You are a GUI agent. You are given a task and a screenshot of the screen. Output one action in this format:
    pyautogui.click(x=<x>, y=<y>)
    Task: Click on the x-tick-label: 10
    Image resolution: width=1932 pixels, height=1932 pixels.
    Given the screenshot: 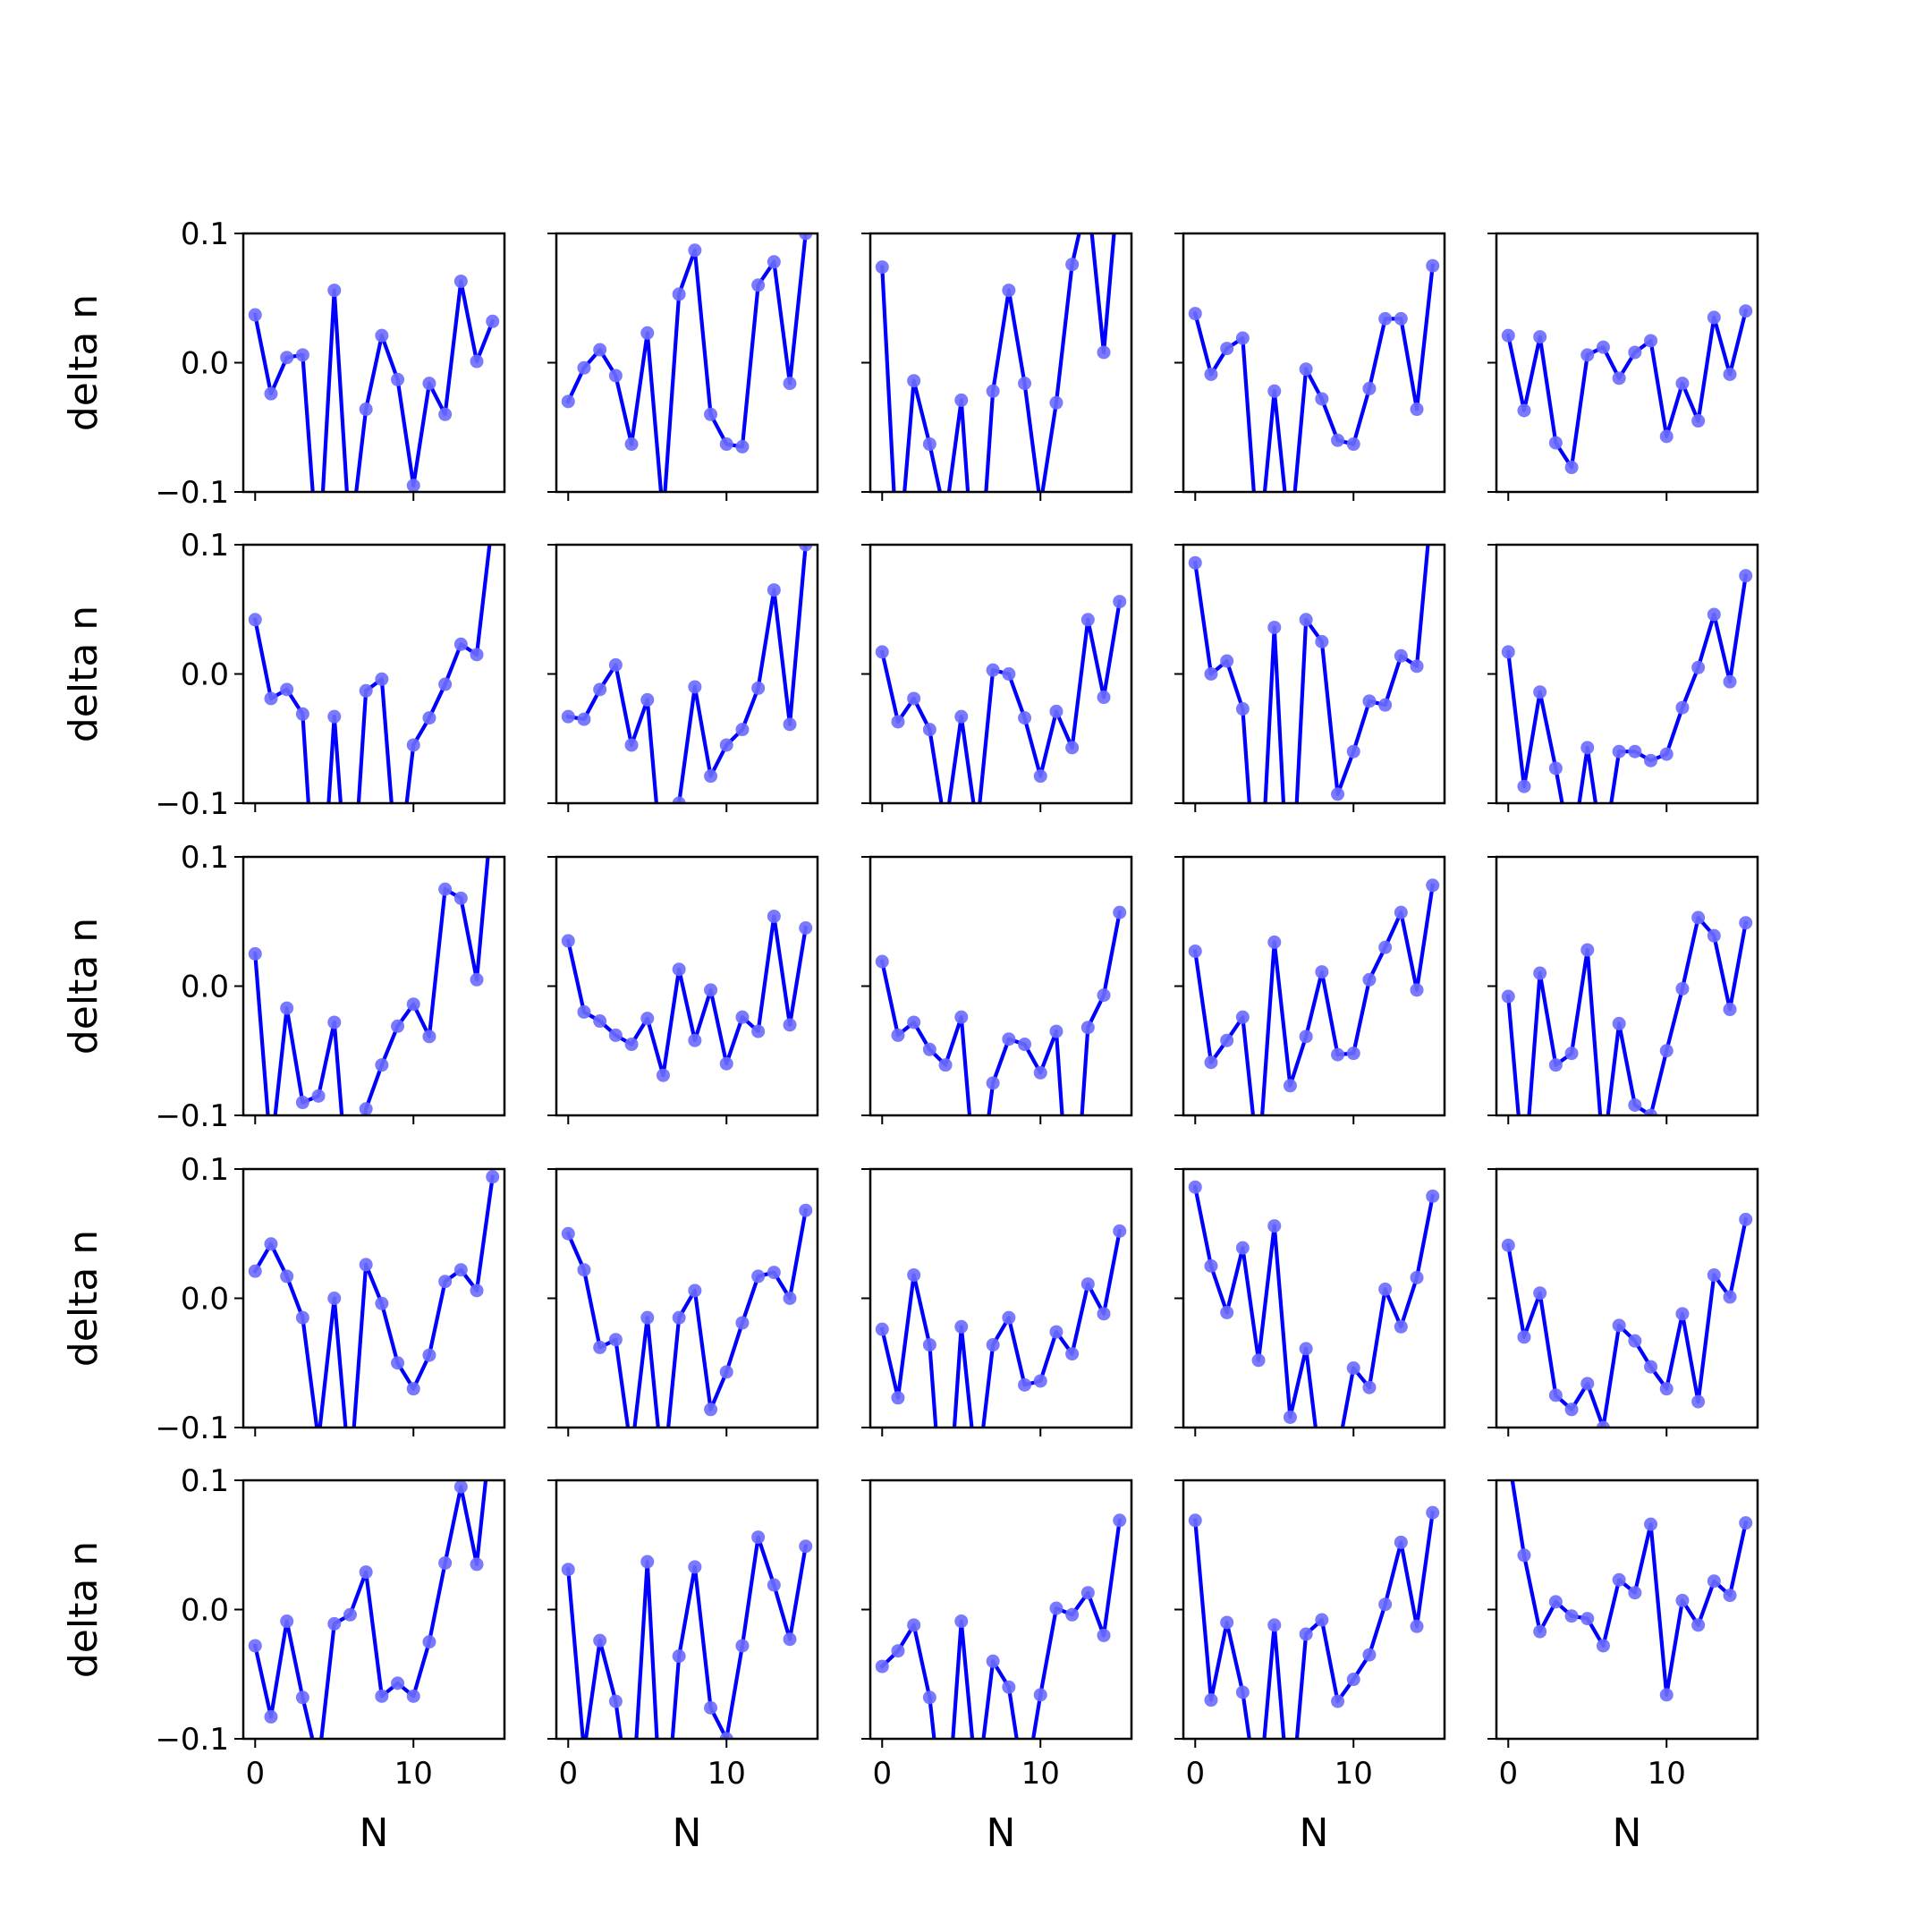 What is the action you would take?
    pyautogui.click(x=727, y=1774)
    